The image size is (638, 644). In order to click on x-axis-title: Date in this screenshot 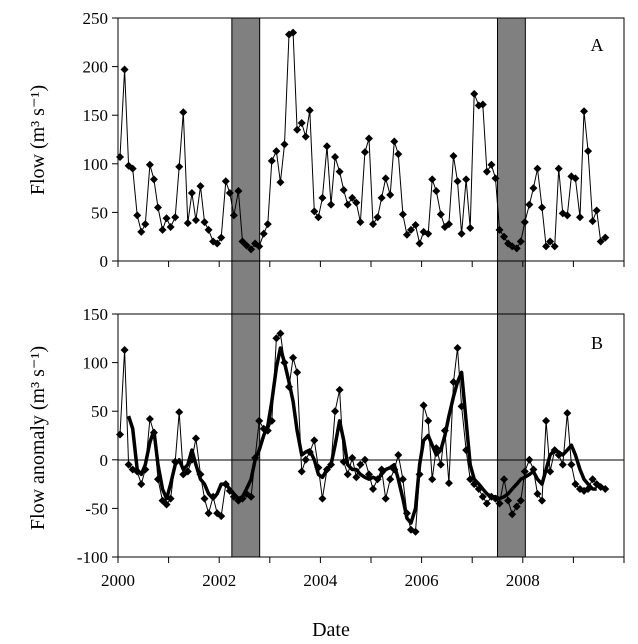, I will do `click(331, 630)`.